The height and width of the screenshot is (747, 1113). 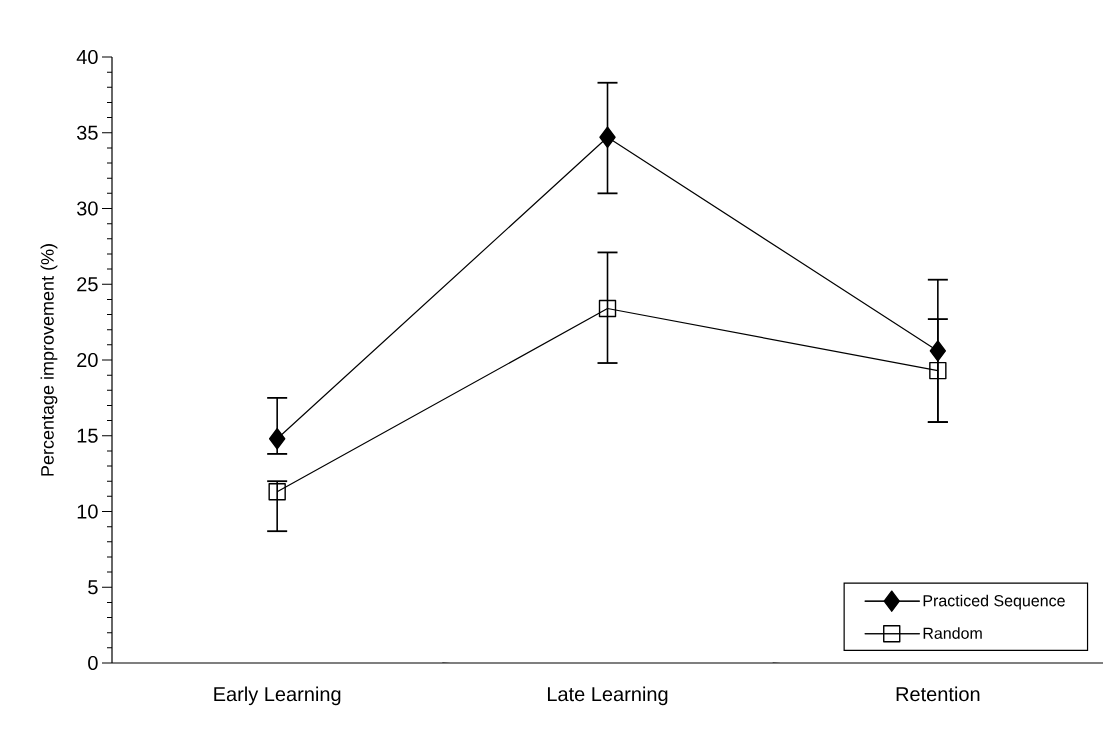 I want to click on y-tick-label: 10, so click(x=87, y=511).